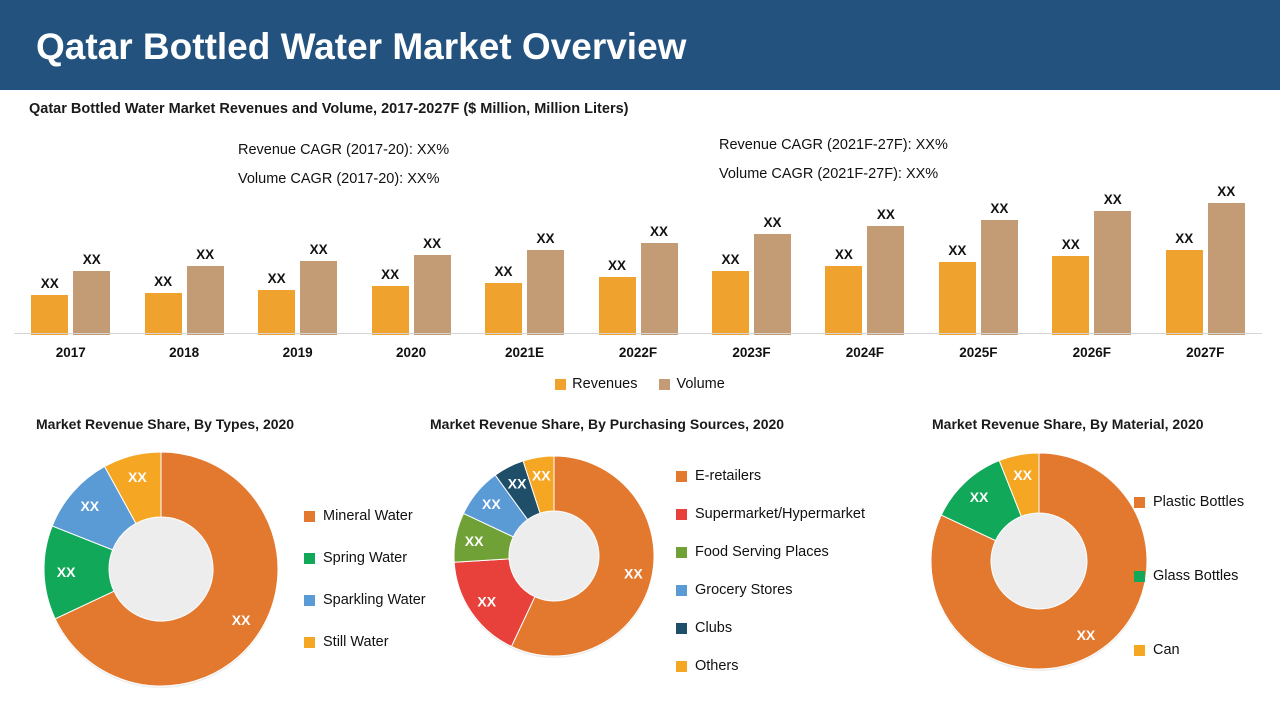 Image resolution: width=1280 pixels, height=720 pixels. Describe the element at coordinates (751, 352) in the screenshot. I see `x-axis-label: 2023F` at that location.